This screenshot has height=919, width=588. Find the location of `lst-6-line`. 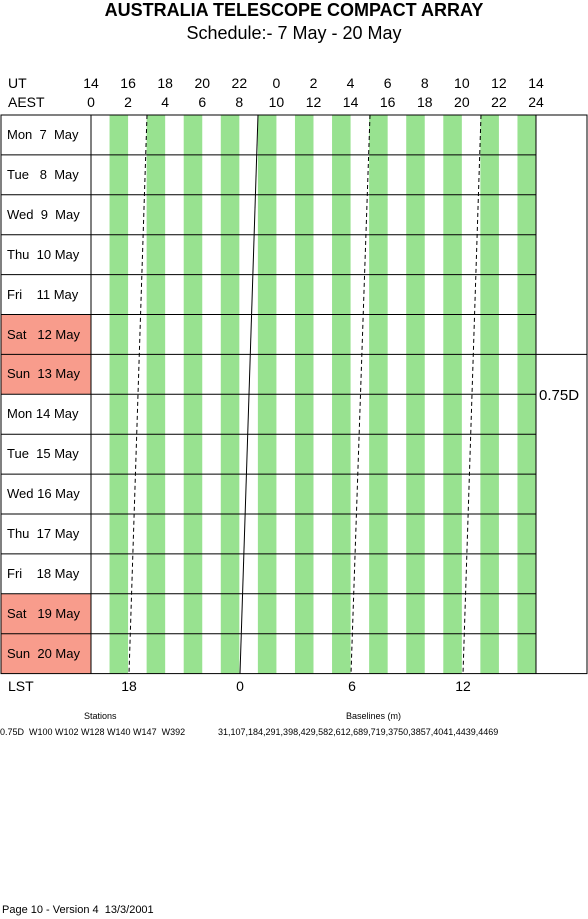

lst-6-line is located at coordinates (360, 394).